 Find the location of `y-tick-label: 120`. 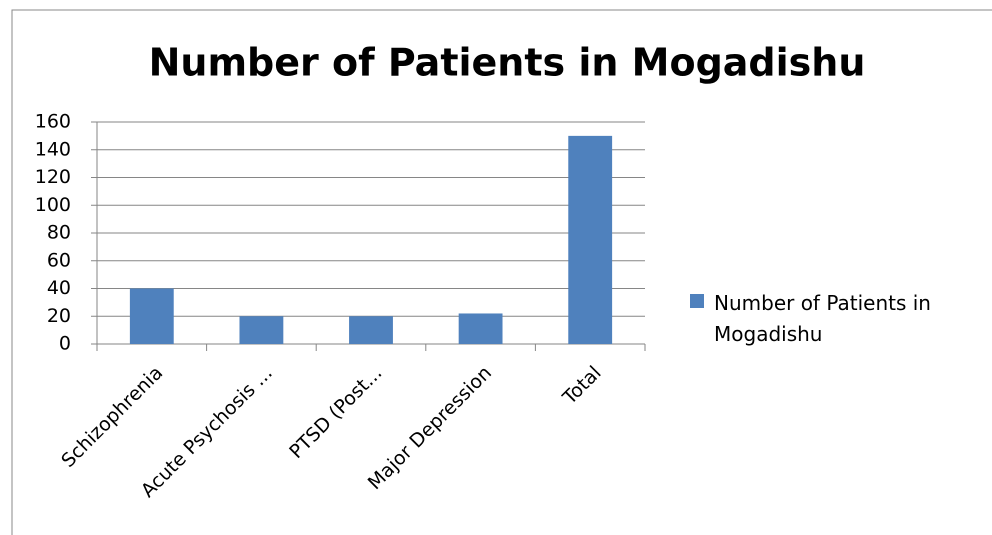

y-tick-label: 120 is located at coordinates (53, 177).